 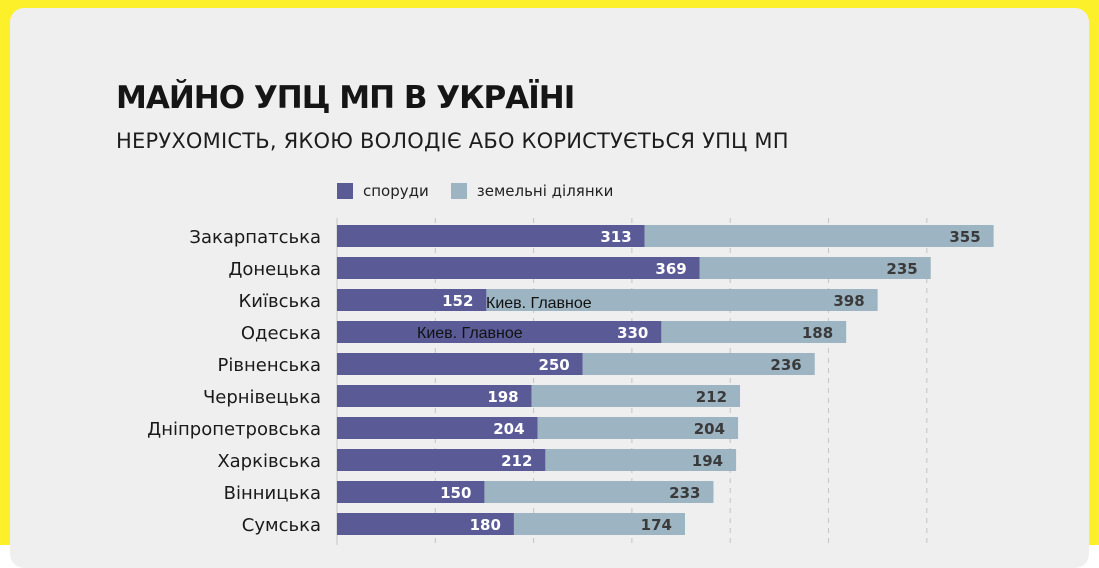 I want to click on value-label-land: 233, so click(x=684, y=493).